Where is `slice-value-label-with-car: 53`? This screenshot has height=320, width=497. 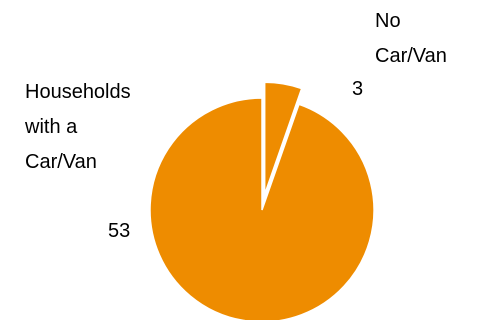 slice-value-label-with-car: 53 is located at coordinates (119, 231).